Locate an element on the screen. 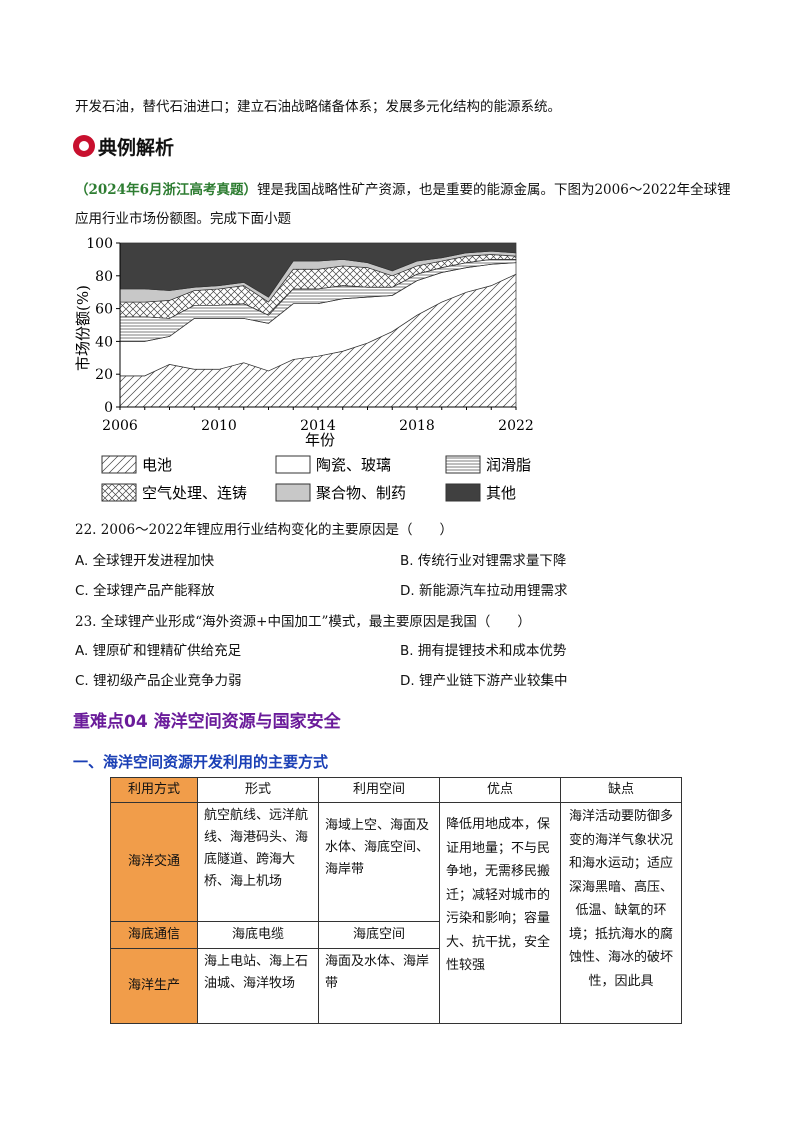 Image resolution: width=800 pixels, height=1132 pixels. x-tick-label: 2006 is located at coordinates (120, 426).